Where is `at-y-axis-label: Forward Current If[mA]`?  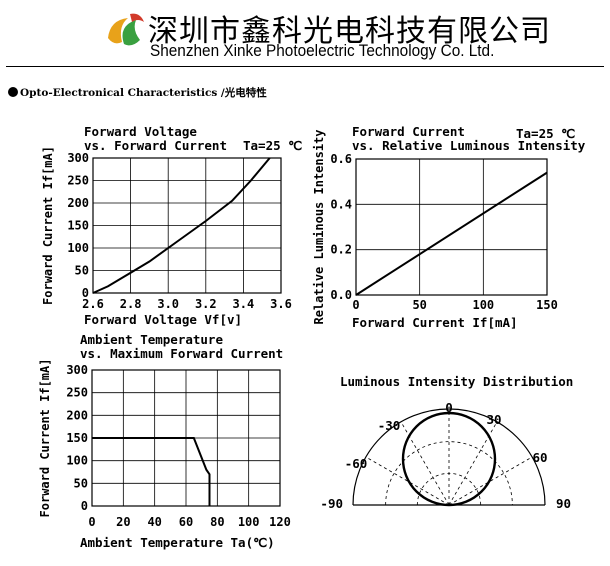
at-y-axis-label: Forward Current If[mA] is located at coordinates (45, 438).